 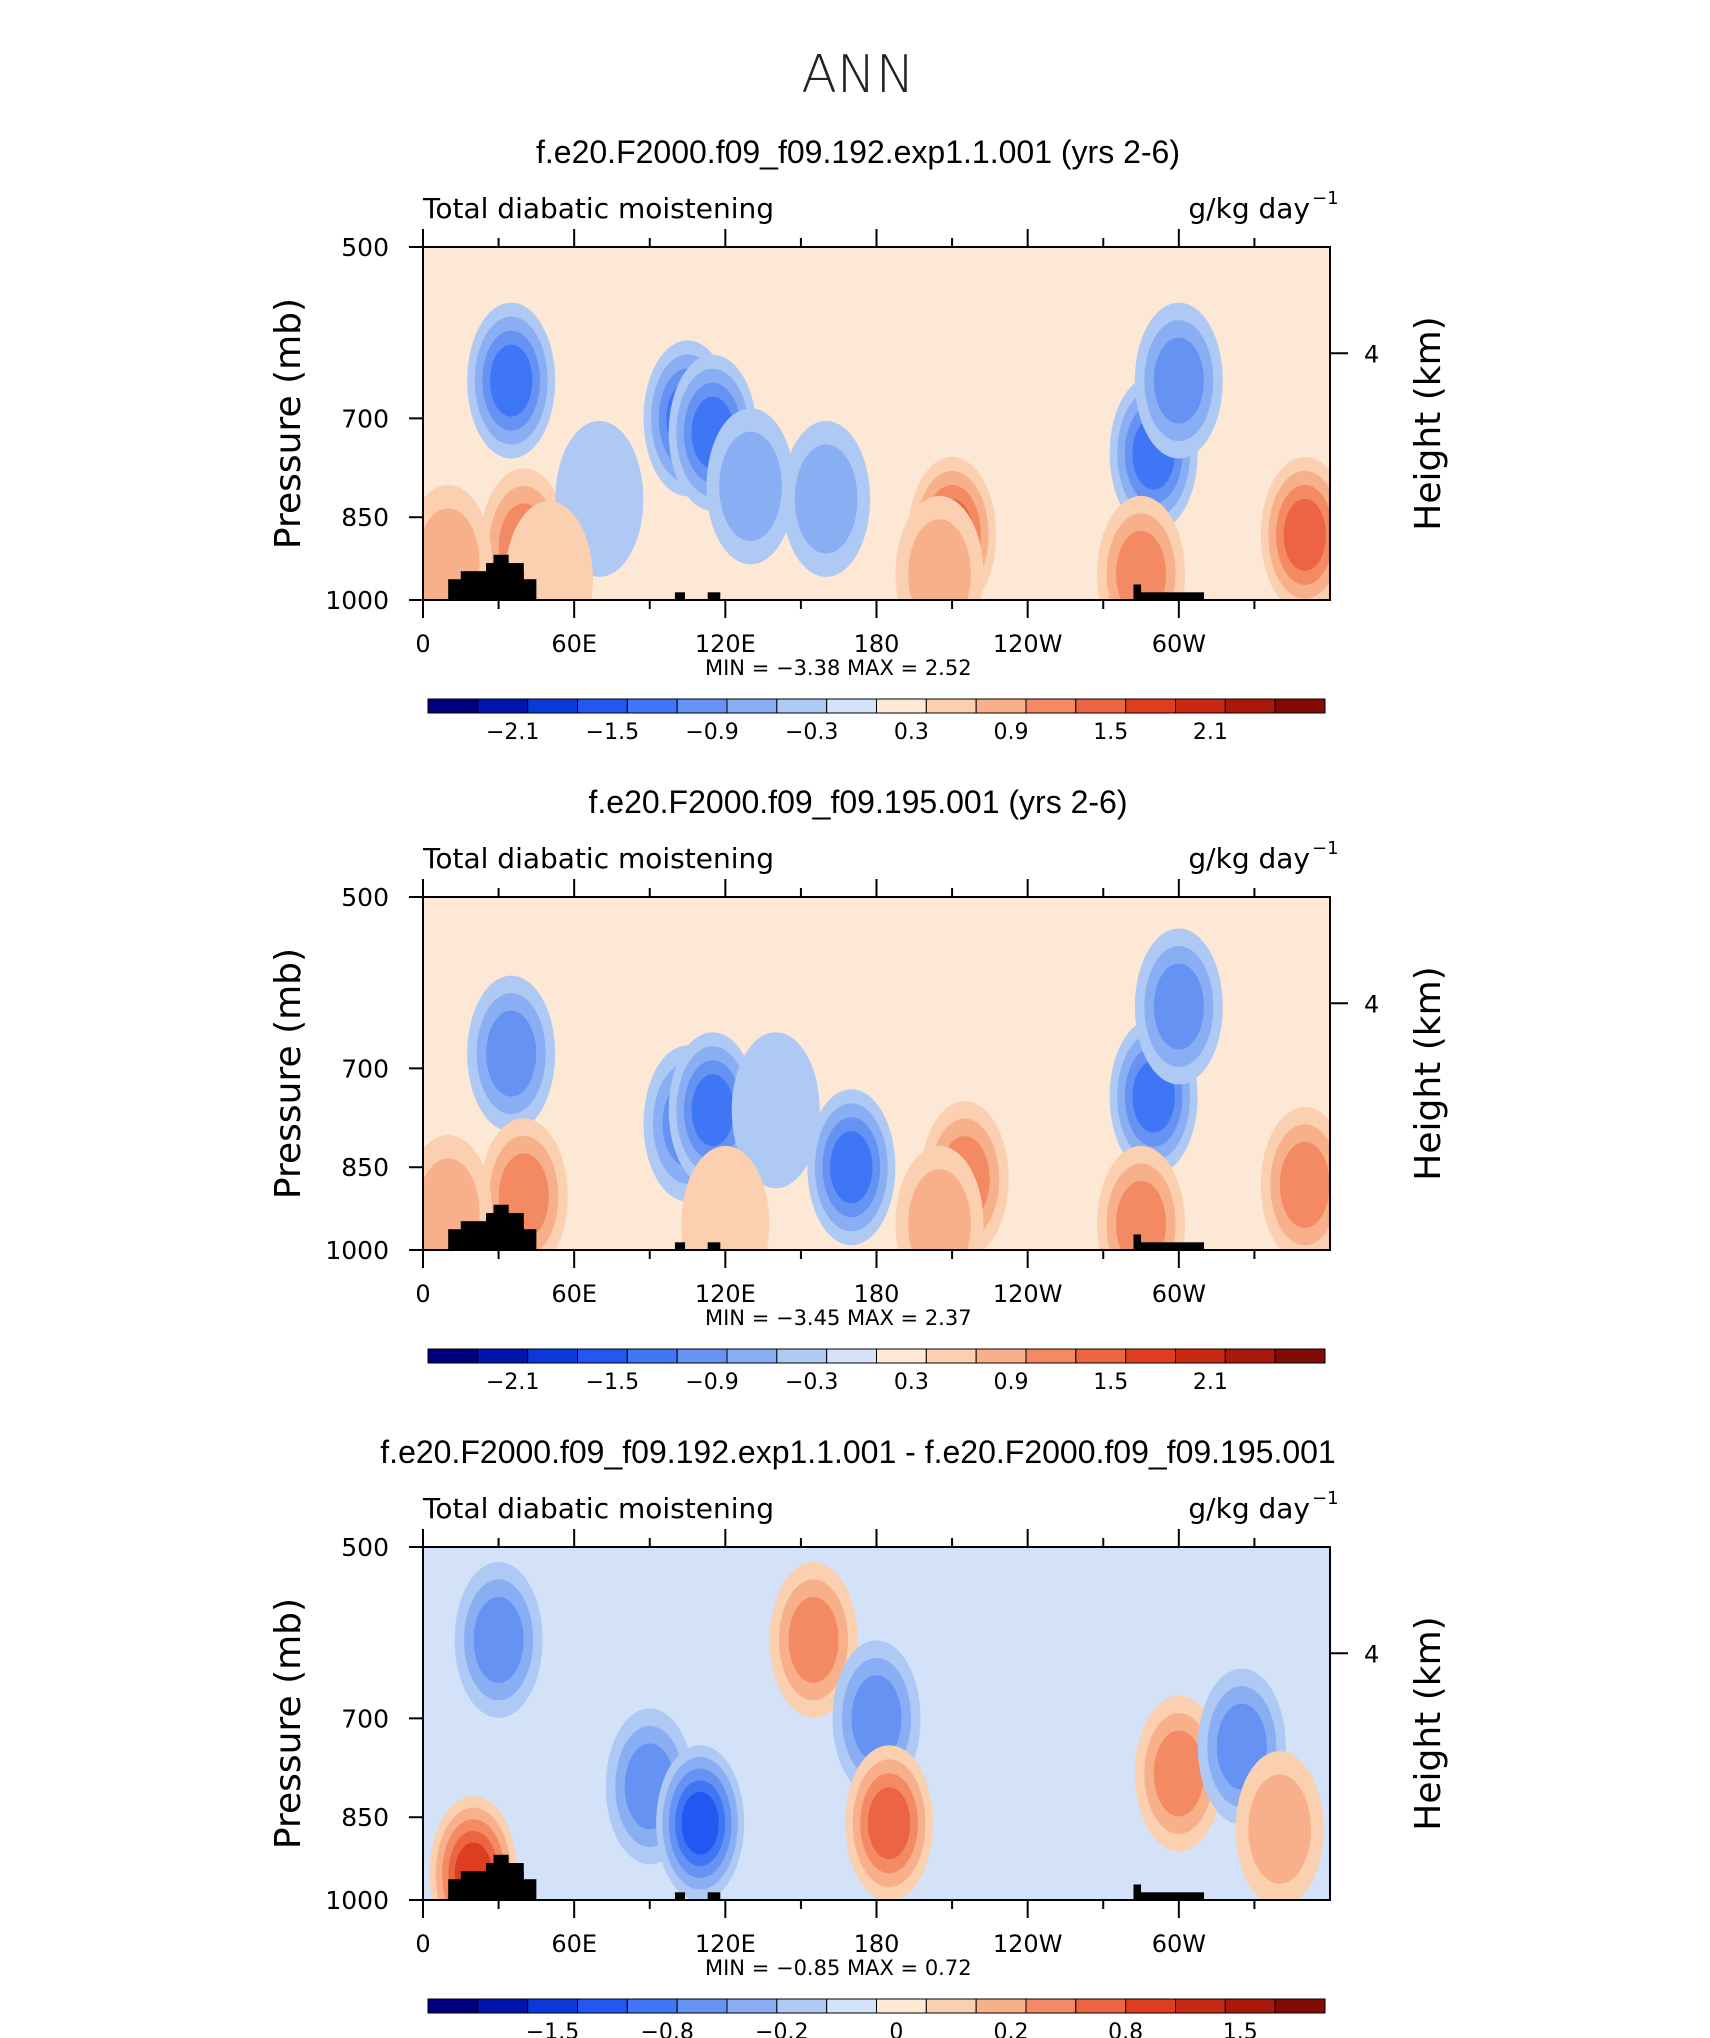 What do you see at coordinates (512, 1382) in the screenshot?
I see `colorbar-label: −2.1` at bounding box center [512, 1382].